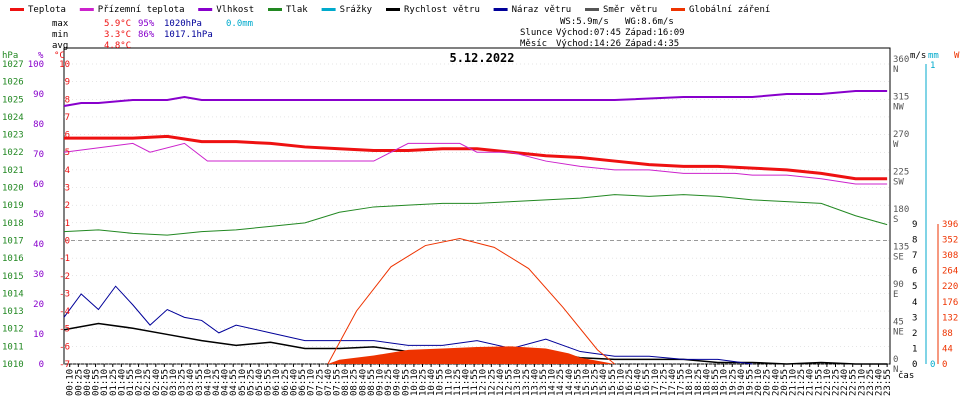  I want to click on tick-x: 19:55, so click(750, 382).